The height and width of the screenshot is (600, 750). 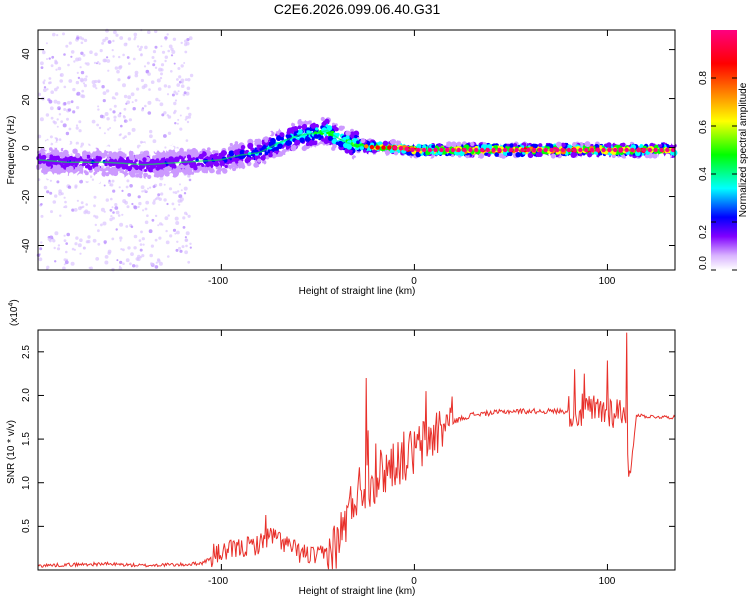 What do you see at coordinates (26, 483) in the screenshot?
I see `snr-ytick-label: 1.0` at bounding box center [26, 483].